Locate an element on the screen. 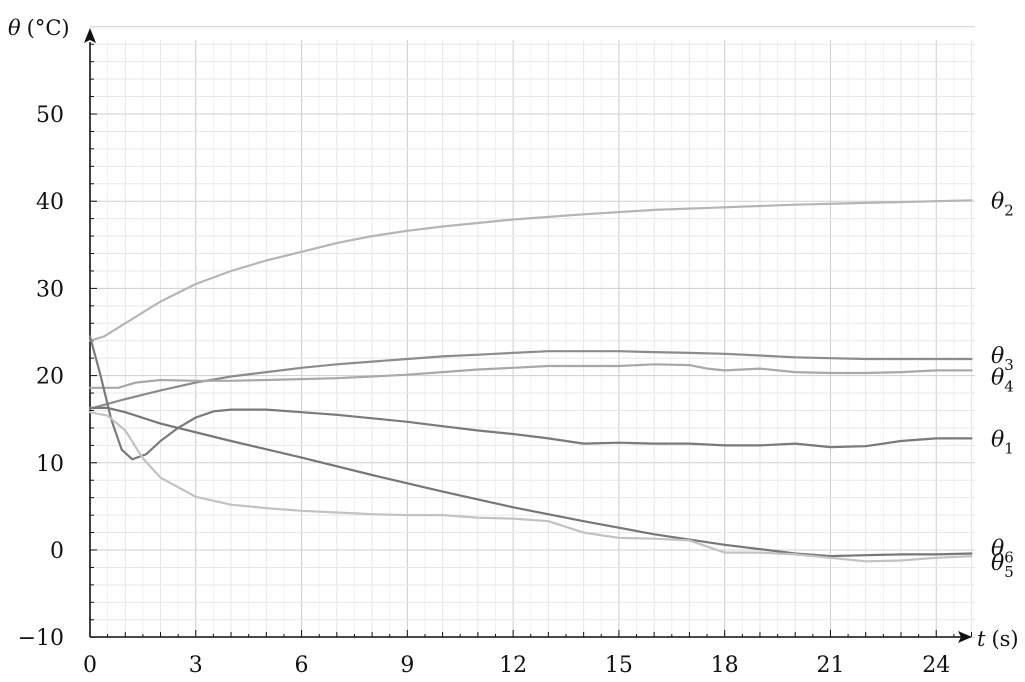  y-tick-label: 20 is located at coordinates (50, 377).